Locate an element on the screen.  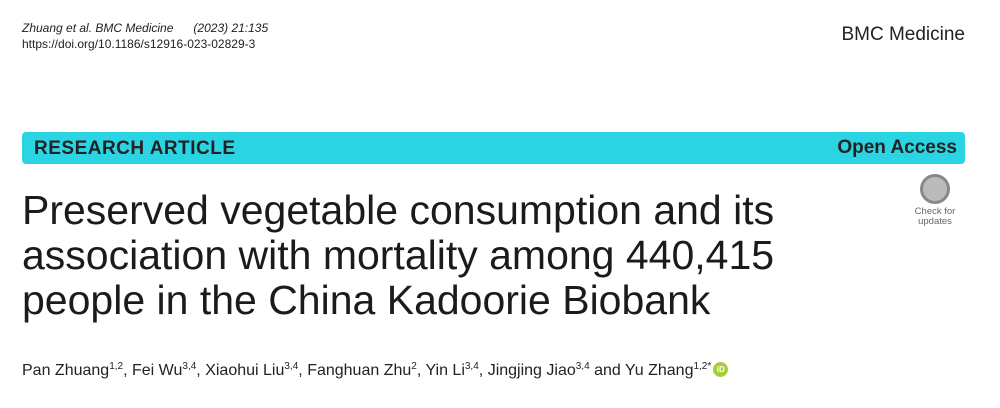
affiliation: 1,2* is located at coordinates (702, 366).